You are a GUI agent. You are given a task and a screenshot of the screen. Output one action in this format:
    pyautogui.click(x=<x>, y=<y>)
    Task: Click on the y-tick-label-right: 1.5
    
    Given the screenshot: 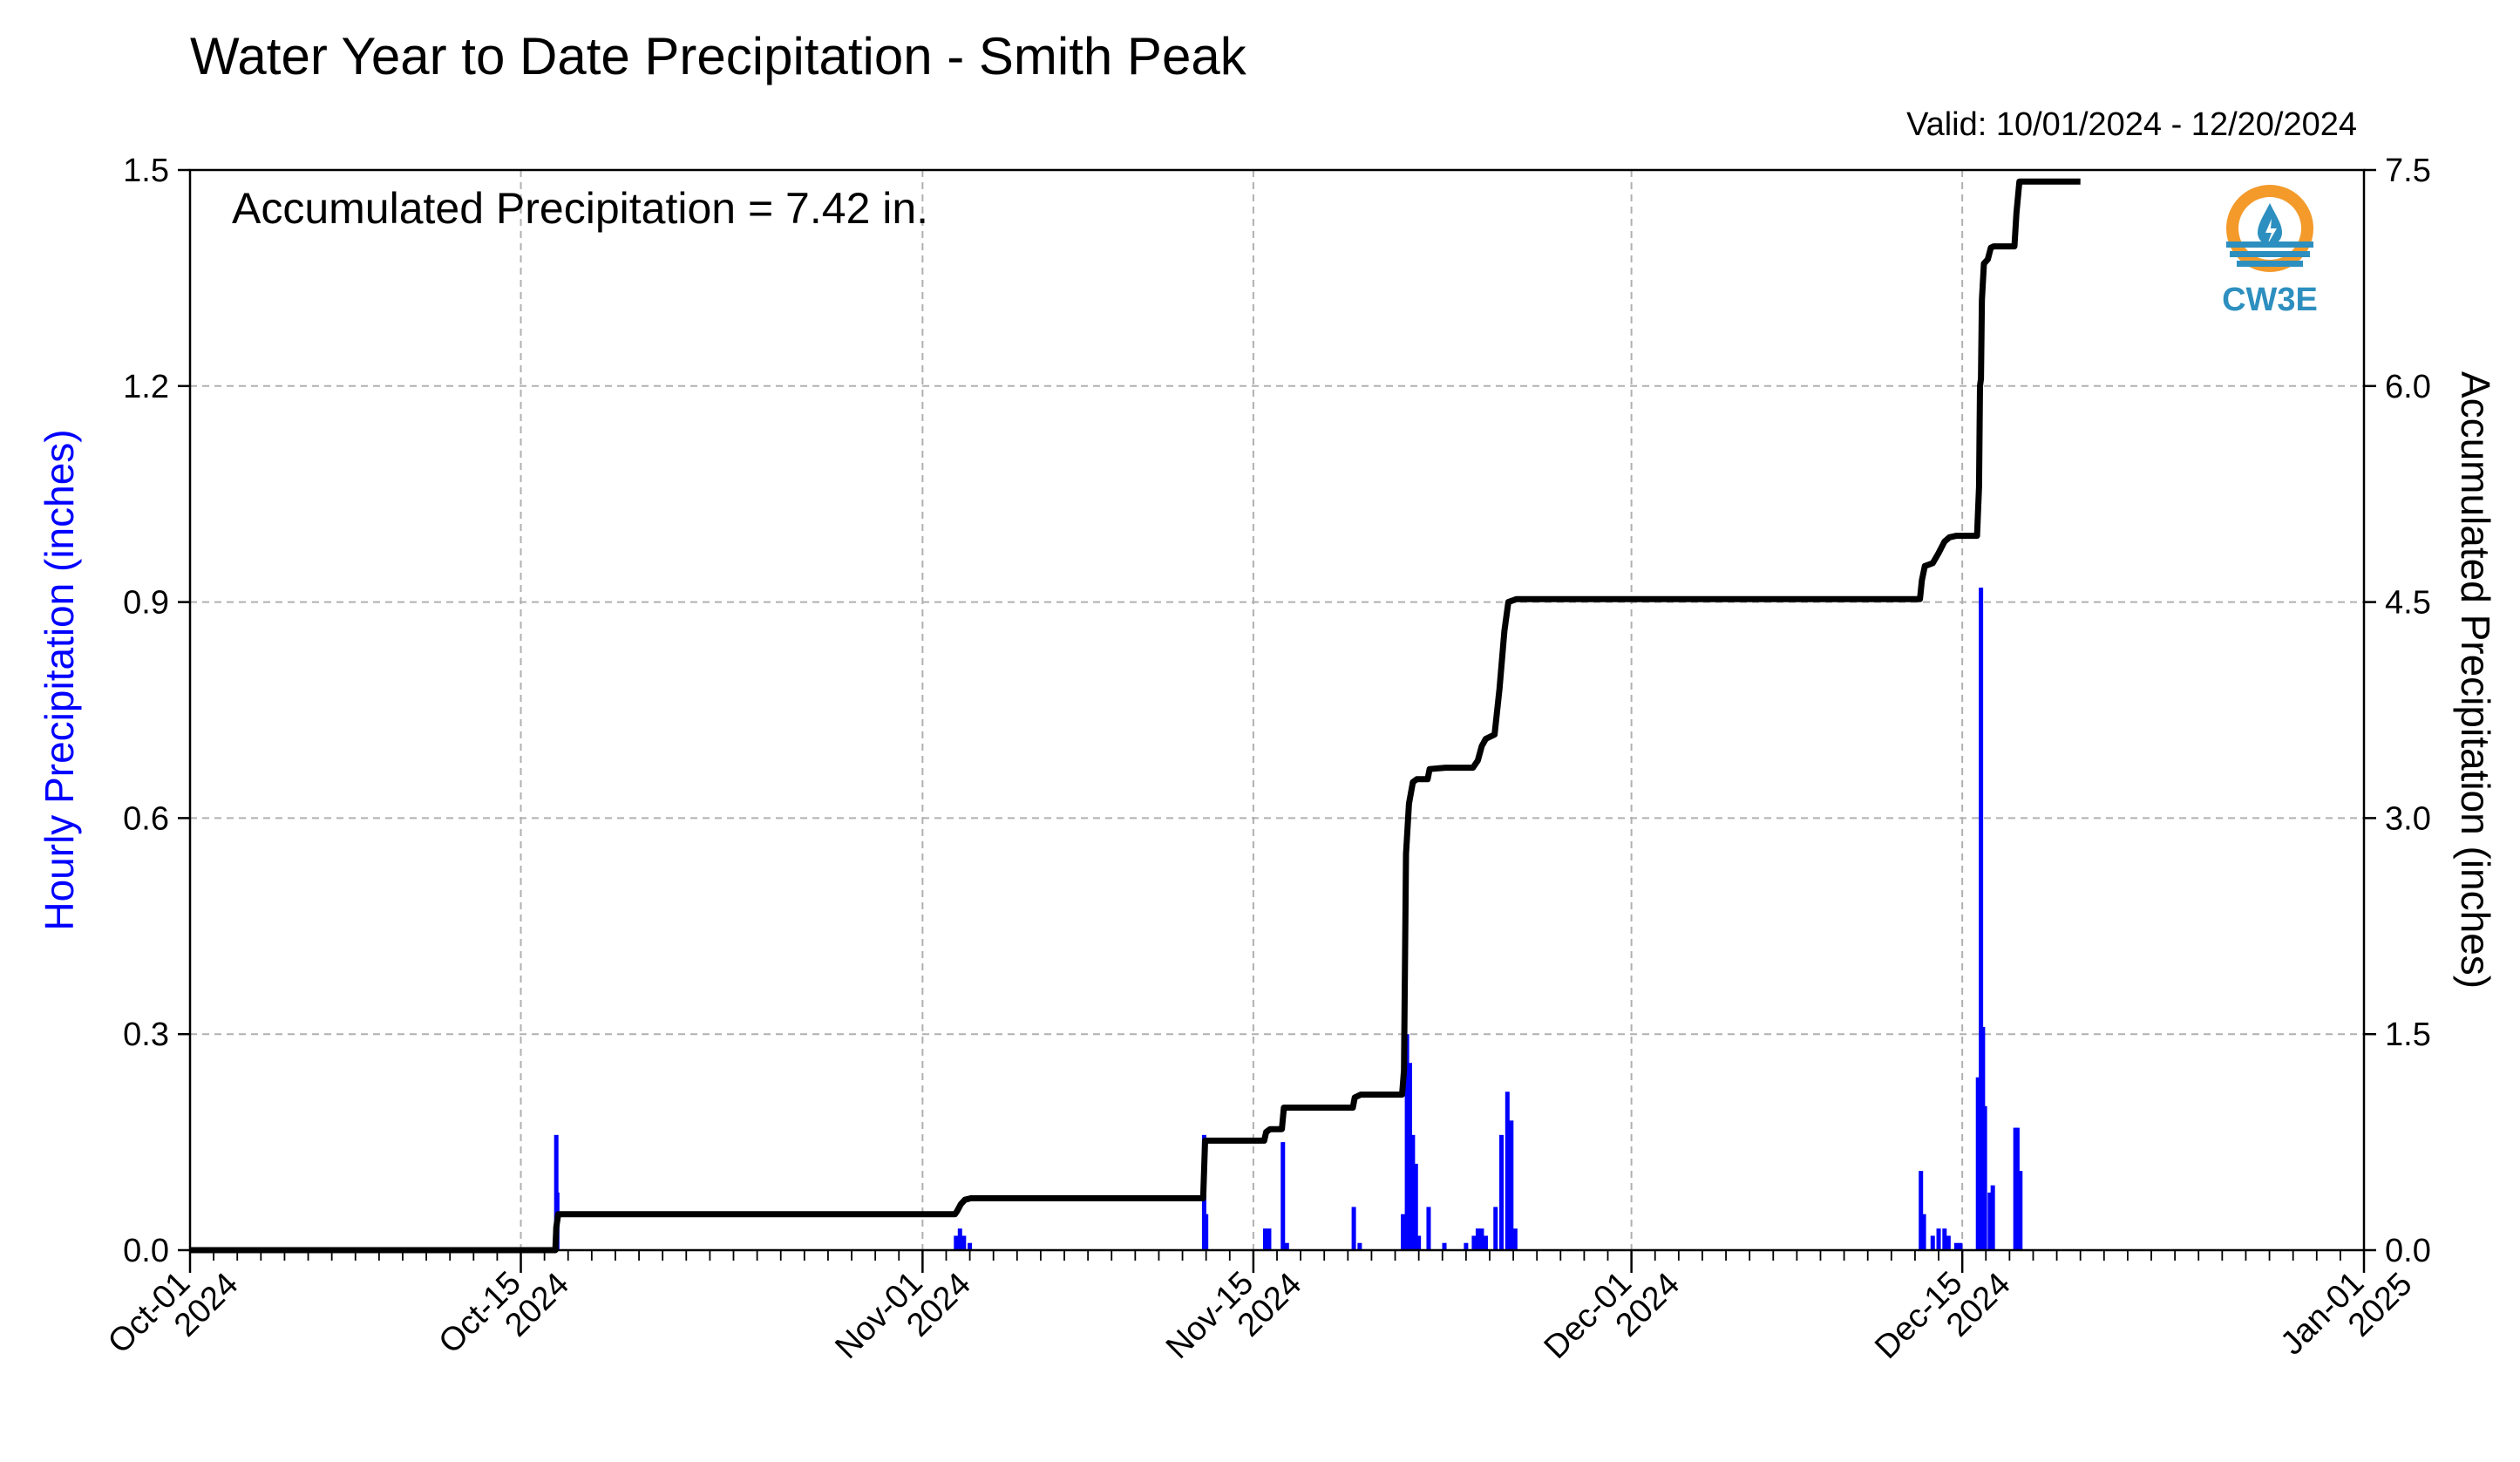 What is the action you would take?
    pyautogui.click(x=2408, y=1035)
    